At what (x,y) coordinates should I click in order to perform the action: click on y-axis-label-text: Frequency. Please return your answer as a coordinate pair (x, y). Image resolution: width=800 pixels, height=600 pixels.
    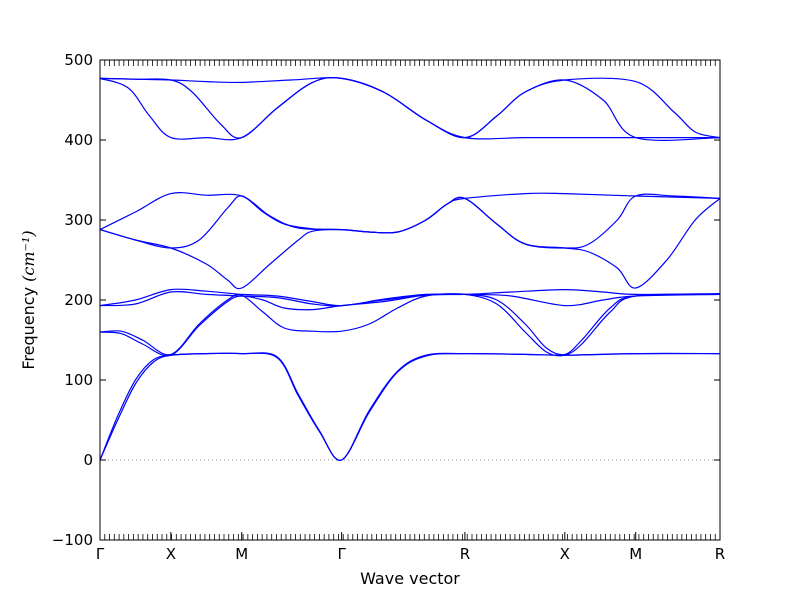
    Looking at the image, I should click on (28, 328).